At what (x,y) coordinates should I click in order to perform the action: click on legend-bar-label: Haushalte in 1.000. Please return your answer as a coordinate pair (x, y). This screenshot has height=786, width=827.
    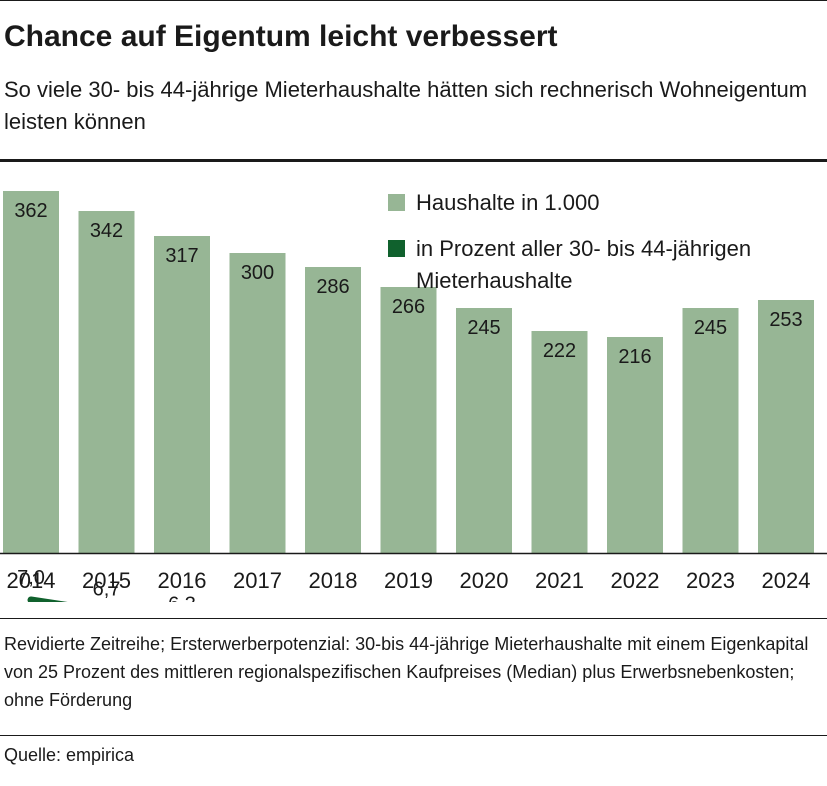
    Looking at the image, I should click on (507, 202).